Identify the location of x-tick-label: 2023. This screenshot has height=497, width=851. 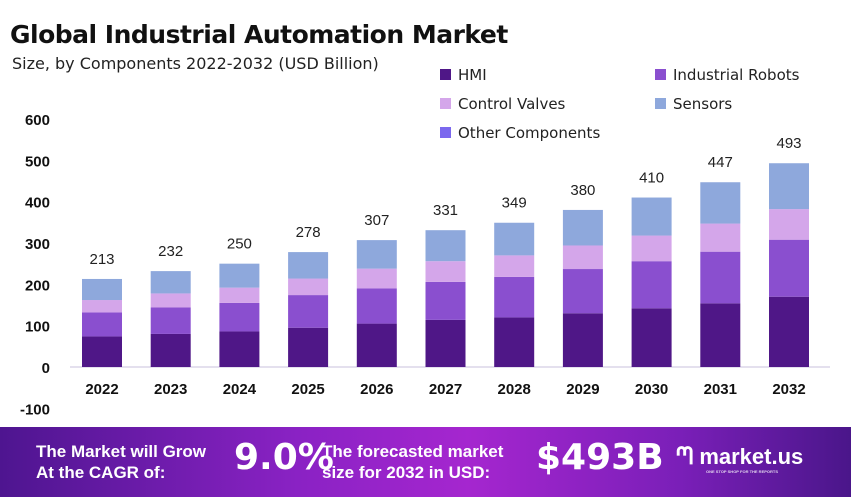
(170, 389).